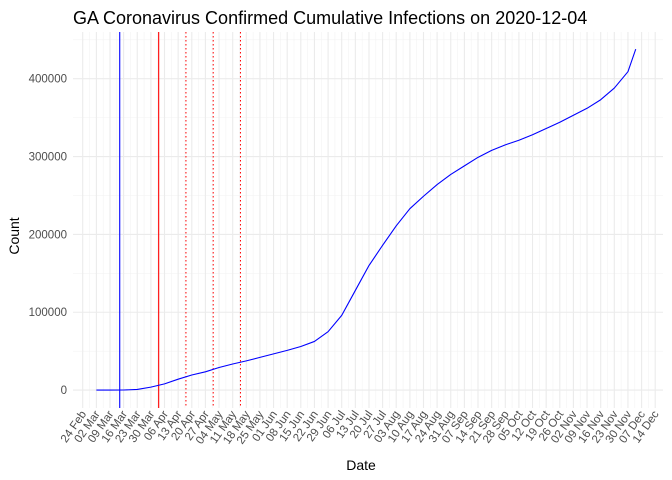  What do you see at coordinates (361, 465) in the screenshot?
I see `x-axis-title: Date` at bounding box center [361, 465].